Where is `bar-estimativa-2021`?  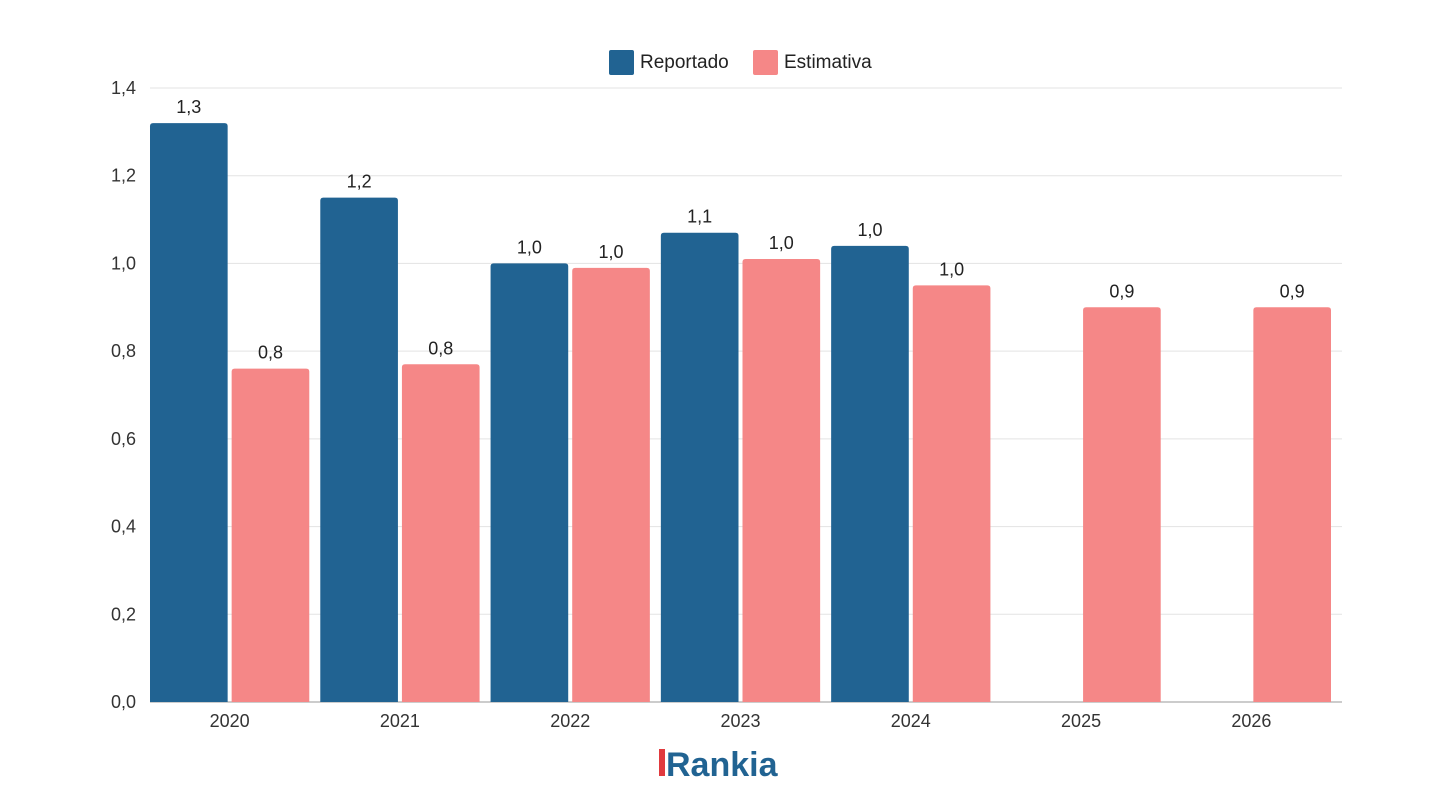
bar-estimativa-2021 is located at coordinates (440, 533).